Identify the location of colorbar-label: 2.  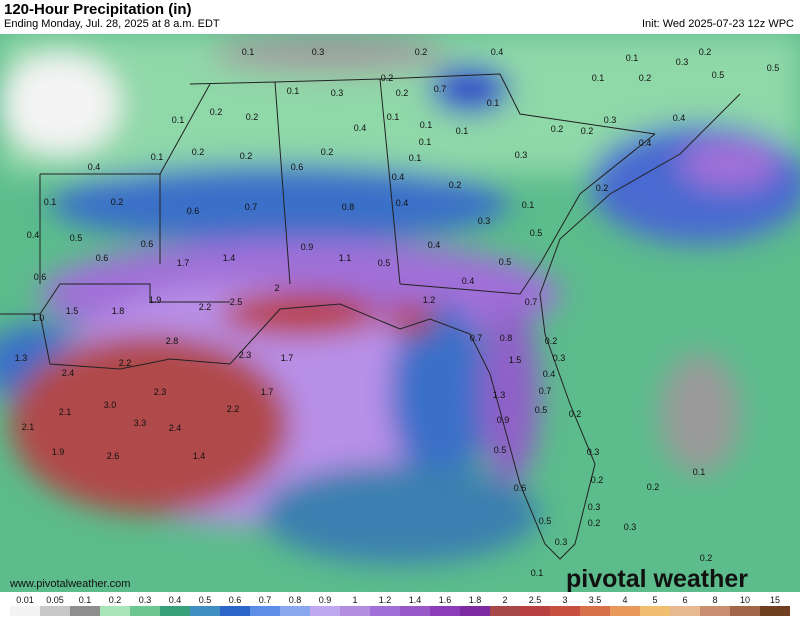
(504, 600).